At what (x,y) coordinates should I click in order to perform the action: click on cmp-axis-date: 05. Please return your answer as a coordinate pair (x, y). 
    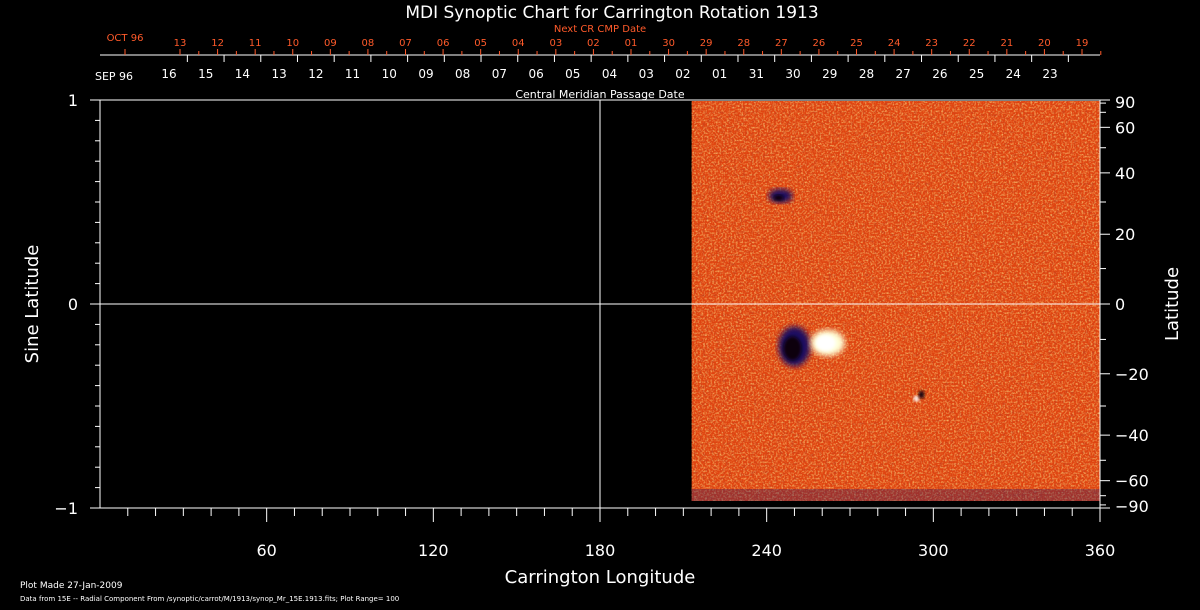
    Looking at the image, I should click on (572, 74).